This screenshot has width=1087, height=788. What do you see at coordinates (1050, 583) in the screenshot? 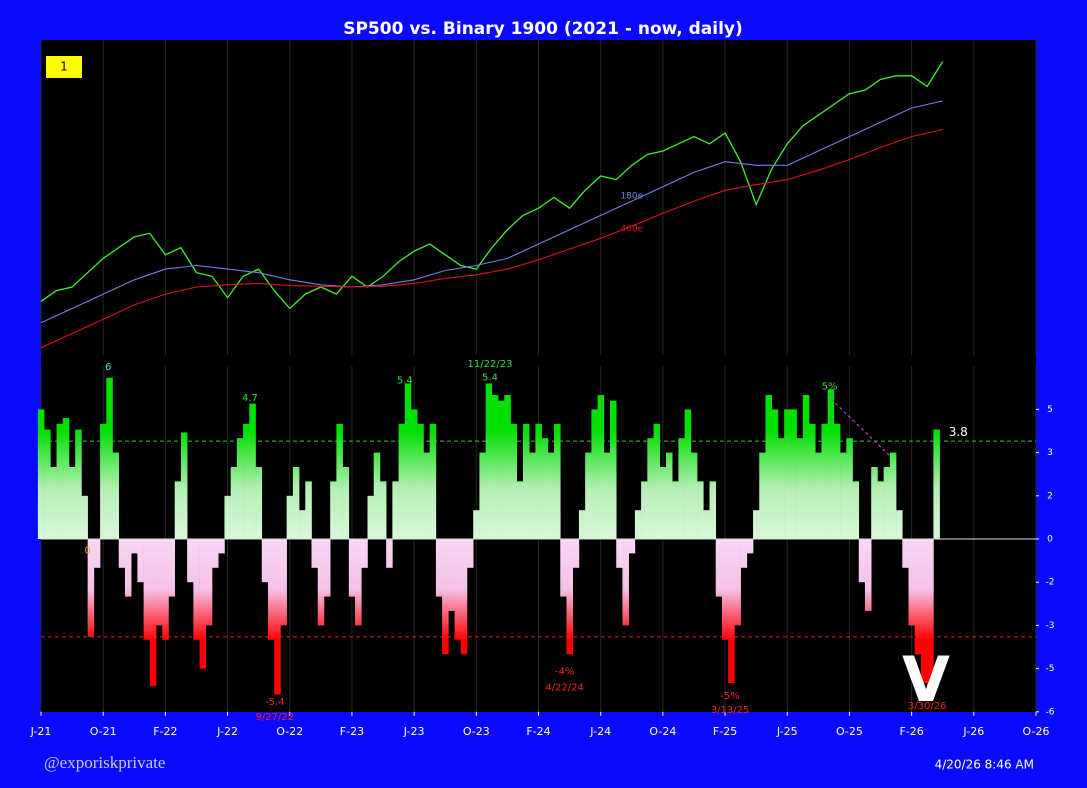
I see `y-tick-label: -2` at bounding box center [1050, 583].